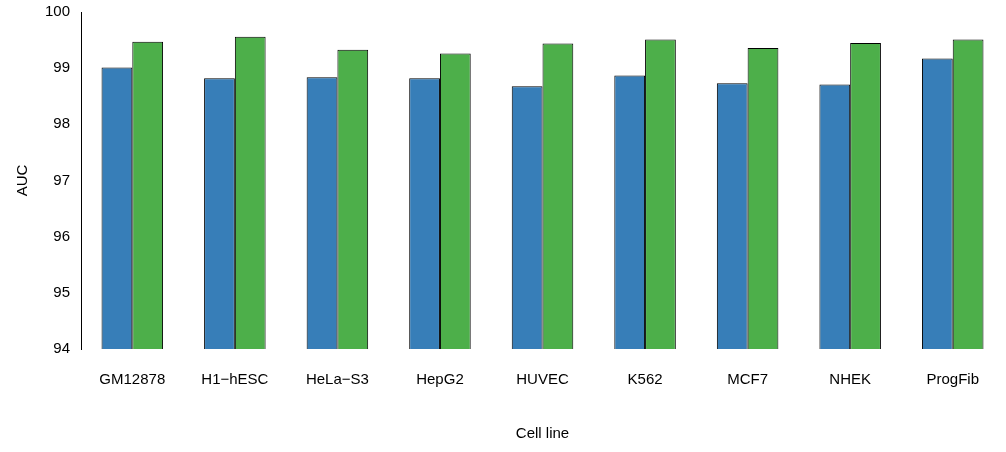 Image resolution: width=1006 pixels, height=452 pixels. Describe the element at coordinates (58, 11) in the screenshot. I see `y-tick-label: 100` at that location.